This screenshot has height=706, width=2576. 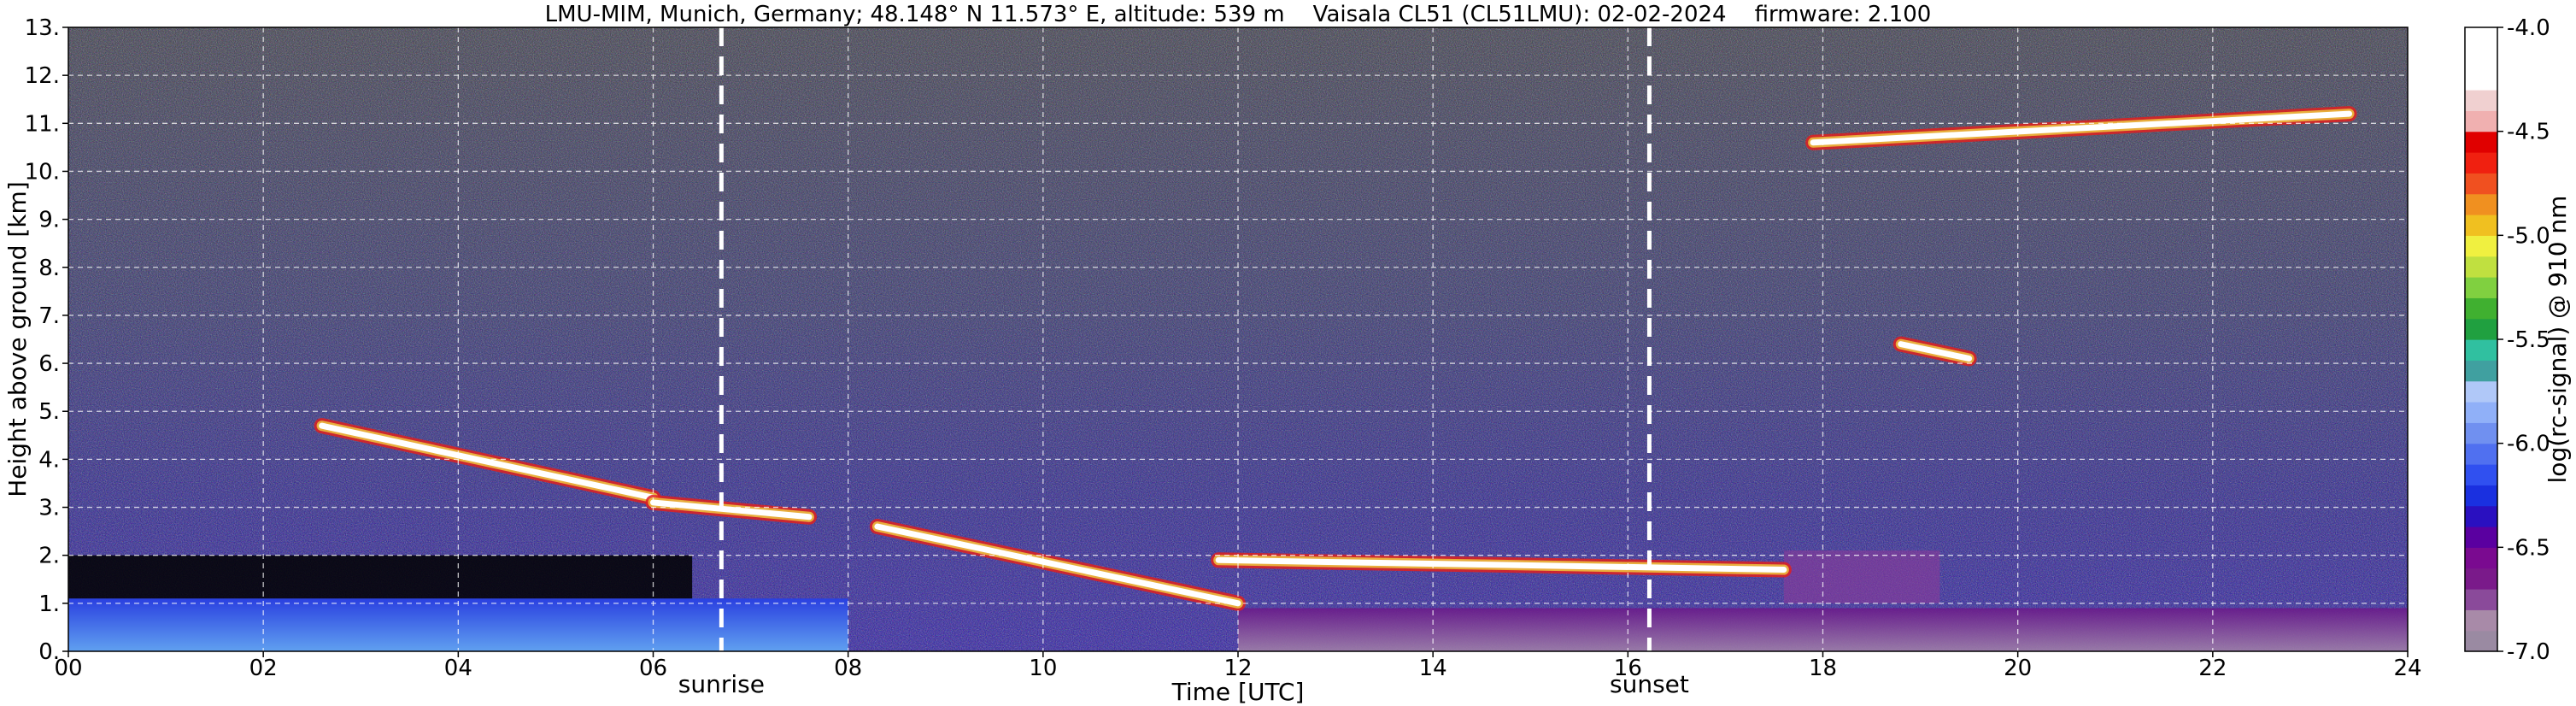 I want to click on x-tick-label: 12, so click(x=1237, y=668).